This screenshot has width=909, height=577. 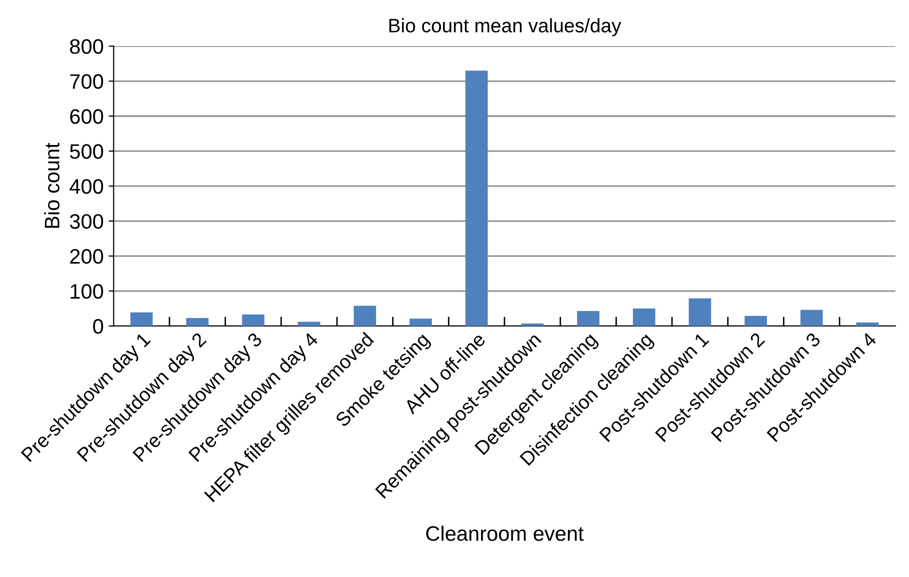 What do you see at coordinates (87, 46) in the screenshot?
I see `y-tick-label: 800` at bounding box center [87, 46].